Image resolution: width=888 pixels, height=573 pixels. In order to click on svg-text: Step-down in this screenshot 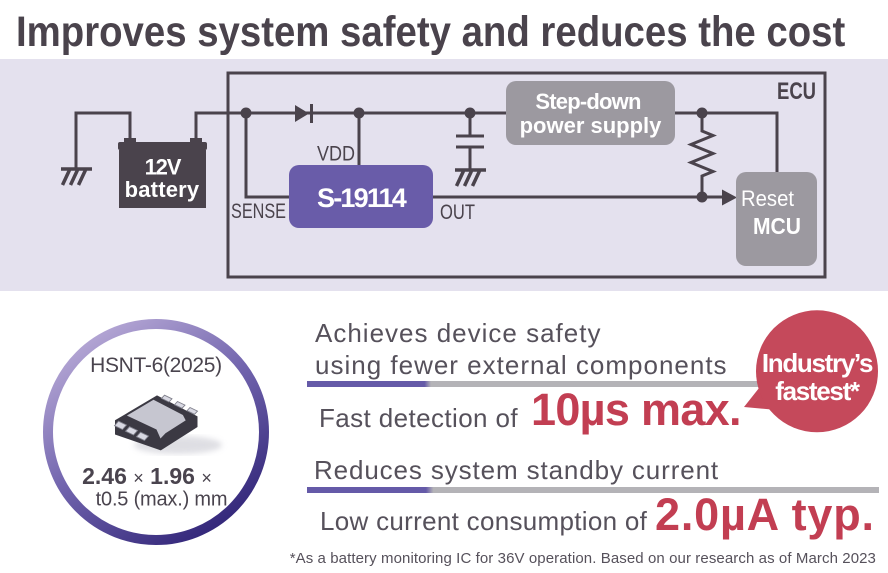, I will do `click(588, 101)`.